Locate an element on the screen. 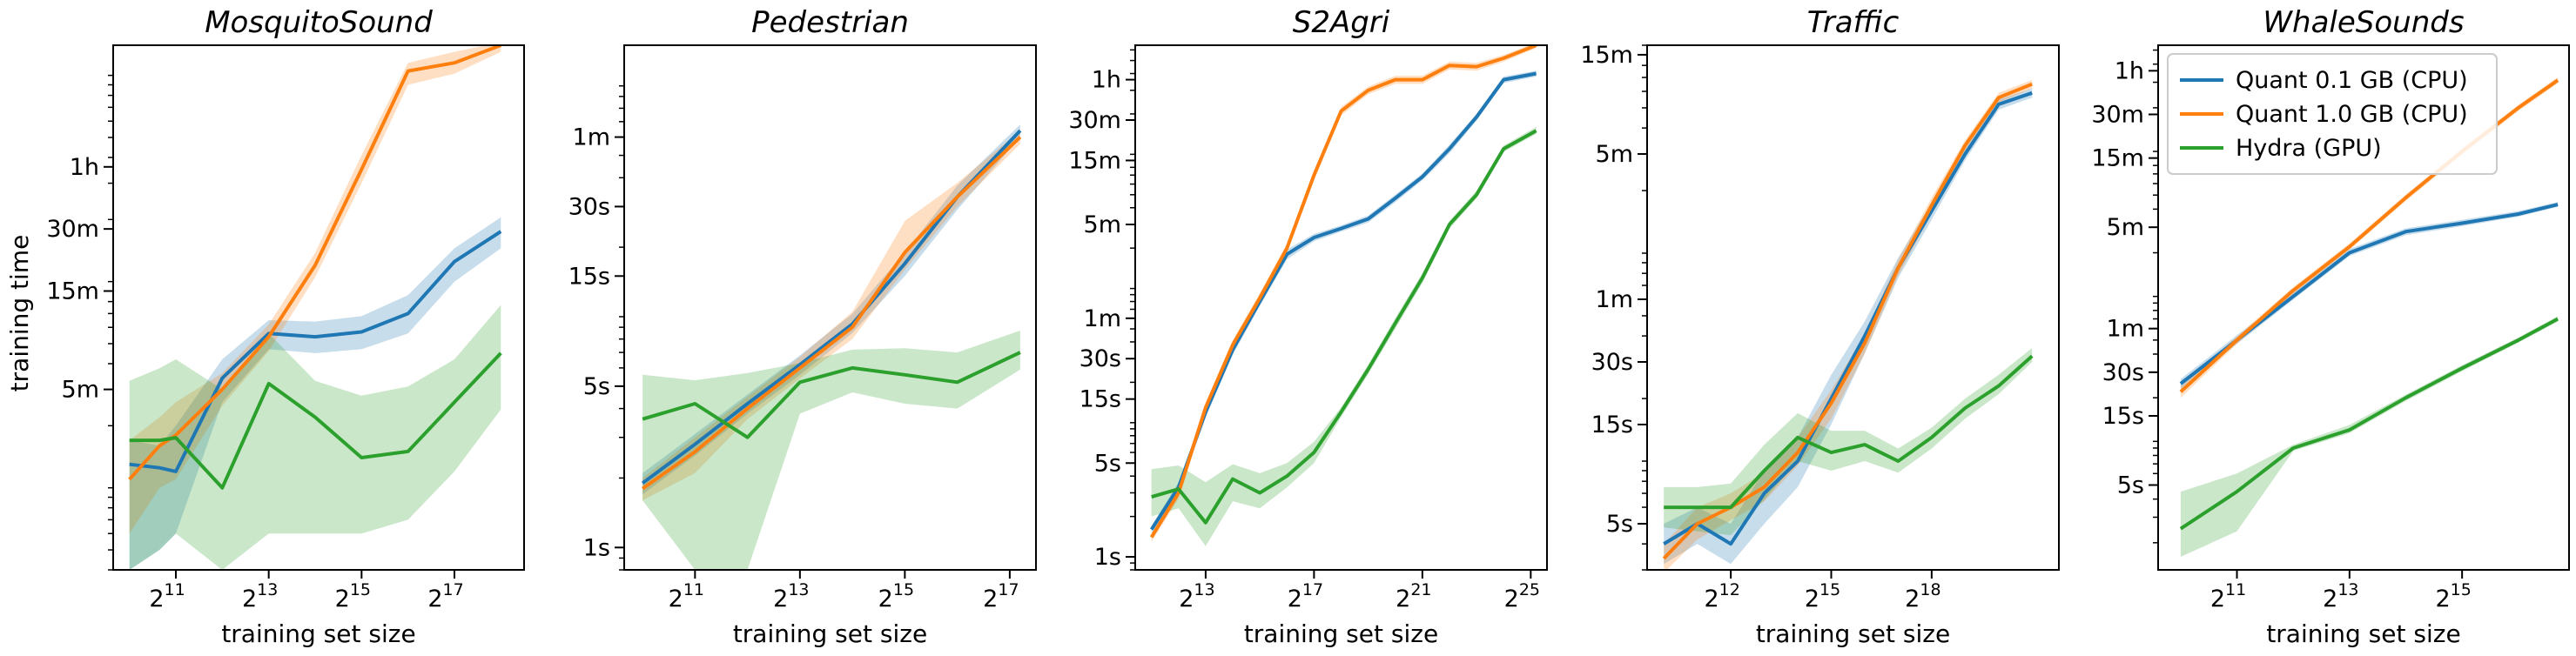  x-tick-label: 221 is located at coordinates (1413, 596).